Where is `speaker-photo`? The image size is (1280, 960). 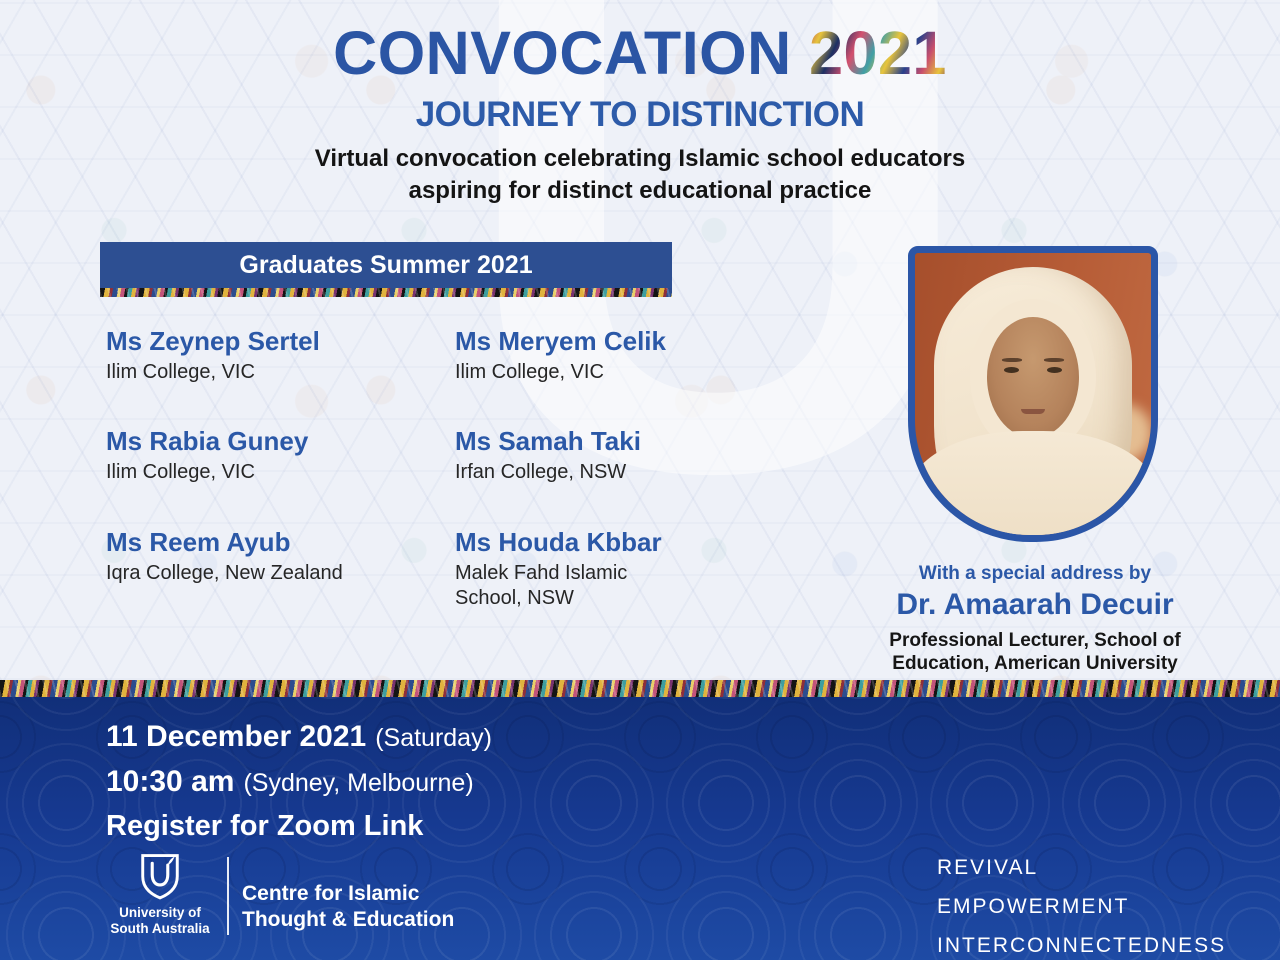
speaker-photo is located at coordinates (1033, 394).